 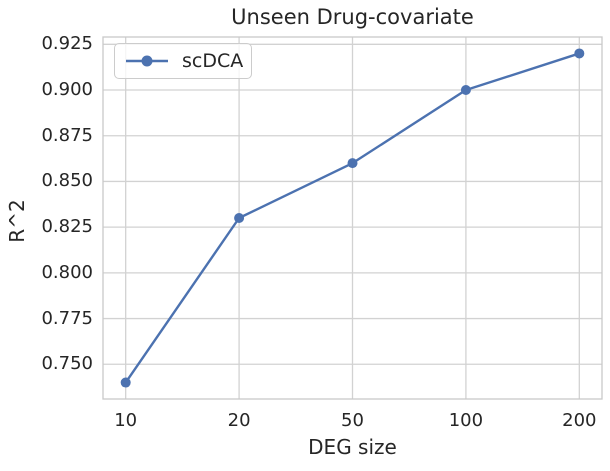 I want to click on x-tick-label: 20, so click(x=239, y=420).